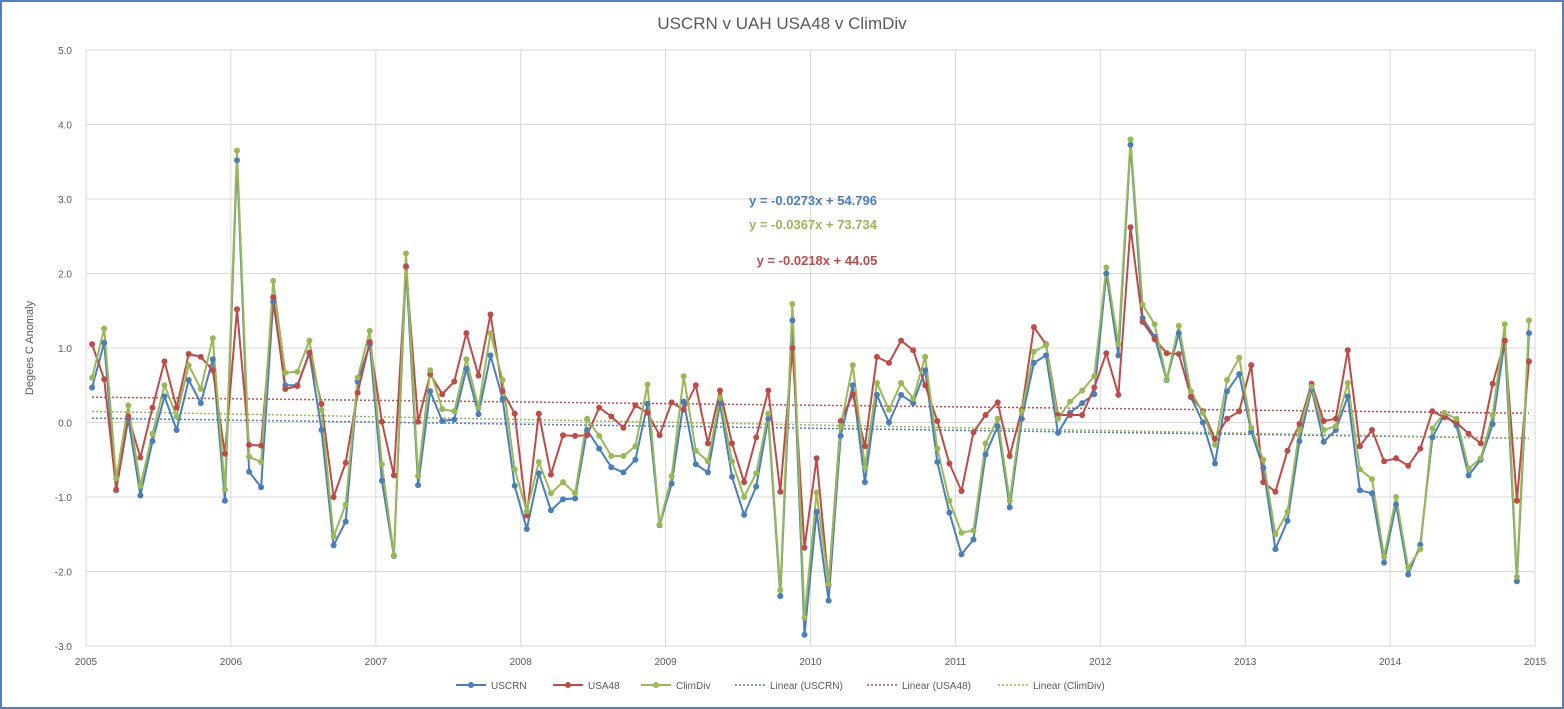 The height and width of the screenshot is (709, 1564). I want to click on legend-marker, so click(471, 685).